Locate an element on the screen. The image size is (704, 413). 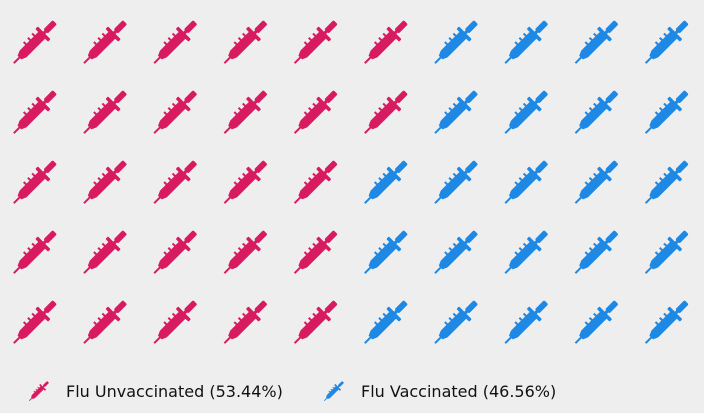
legend-item-flu-unvaccinated: Flu Unvaccinated (53.44%) is located at coordinates (155, 391).